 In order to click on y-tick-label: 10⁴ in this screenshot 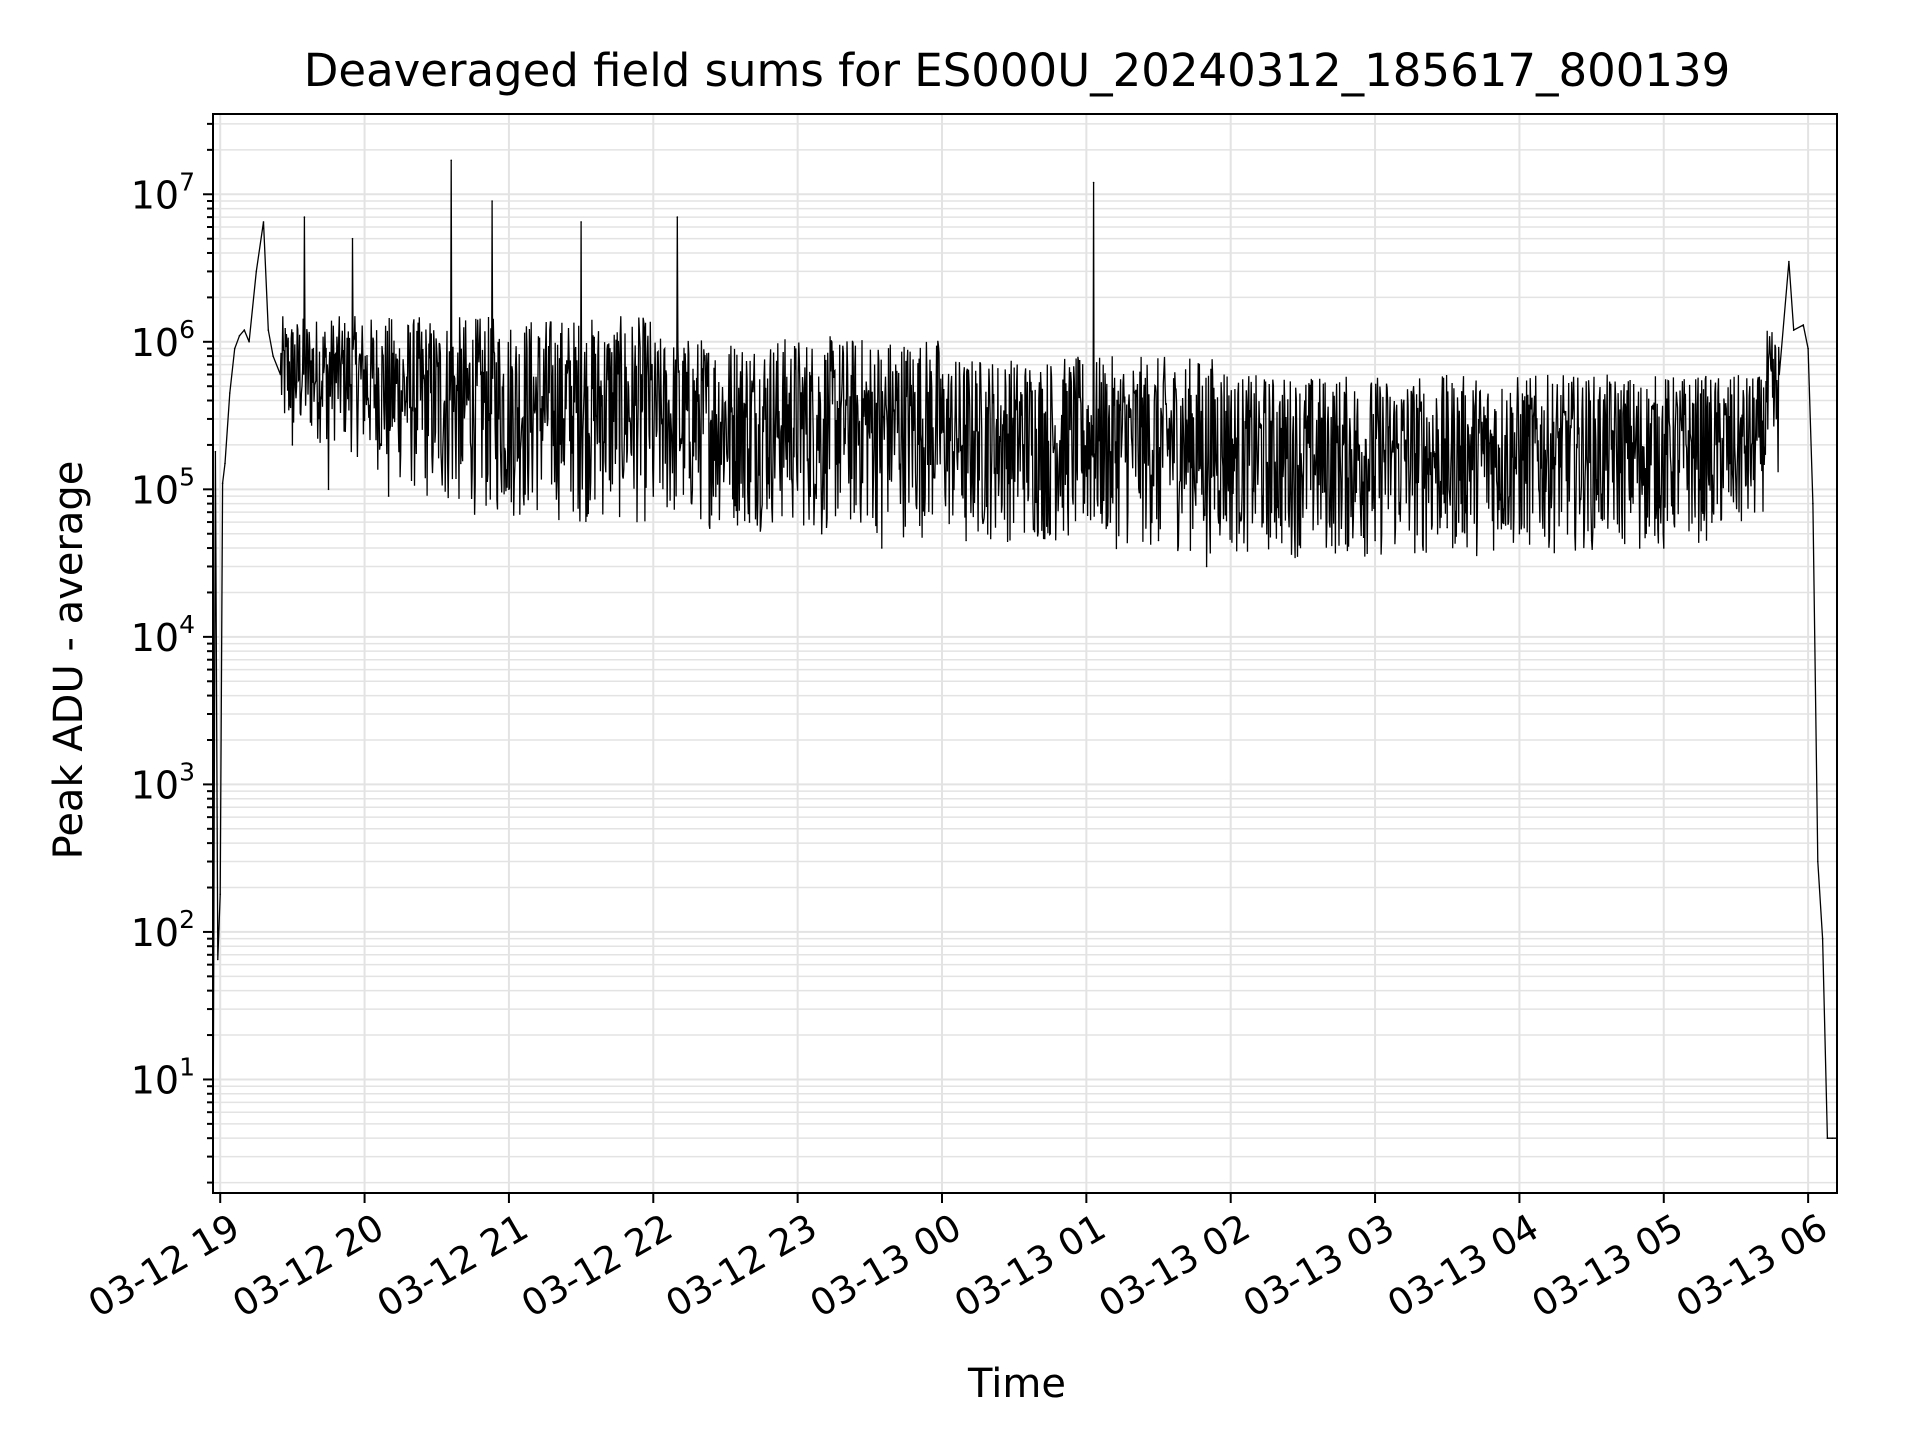, I will do `click(163, 635)`.